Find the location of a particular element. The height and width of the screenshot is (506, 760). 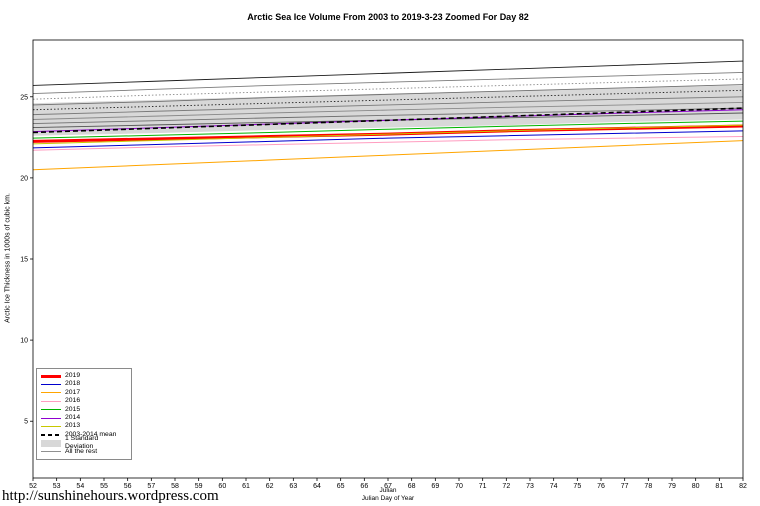

legend-item: 1 Standard Deviation is located at coordinates (84, 442).